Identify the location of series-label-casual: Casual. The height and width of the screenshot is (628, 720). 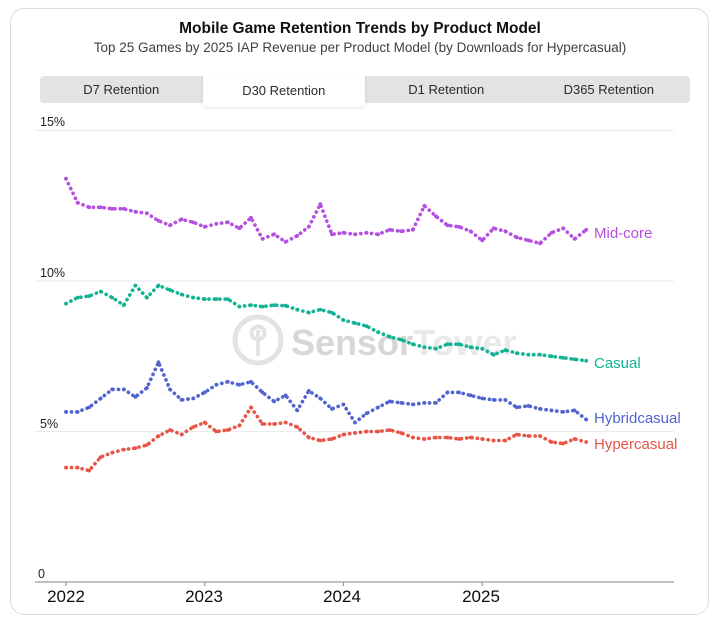
(617, 363).